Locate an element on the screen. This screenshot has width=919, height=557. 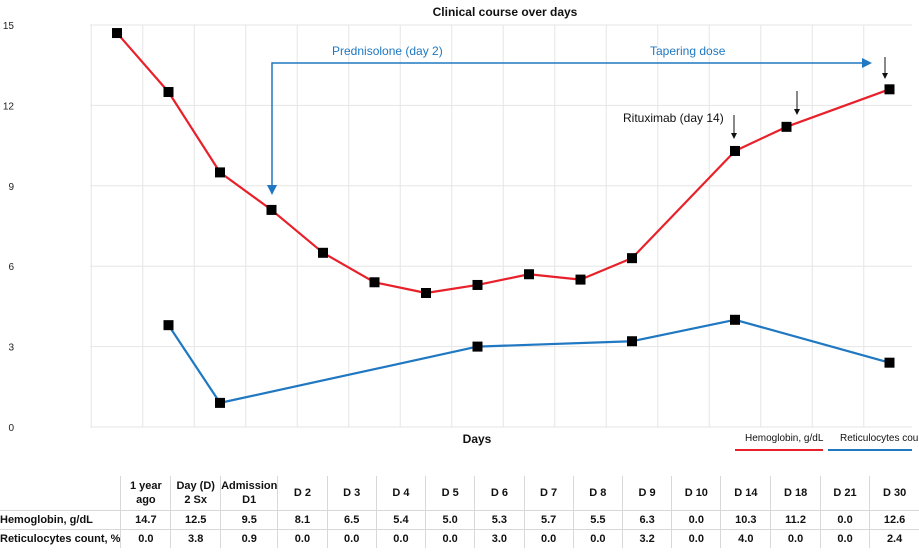
table-cell: 14.7 is located at coordinates (145, 520).